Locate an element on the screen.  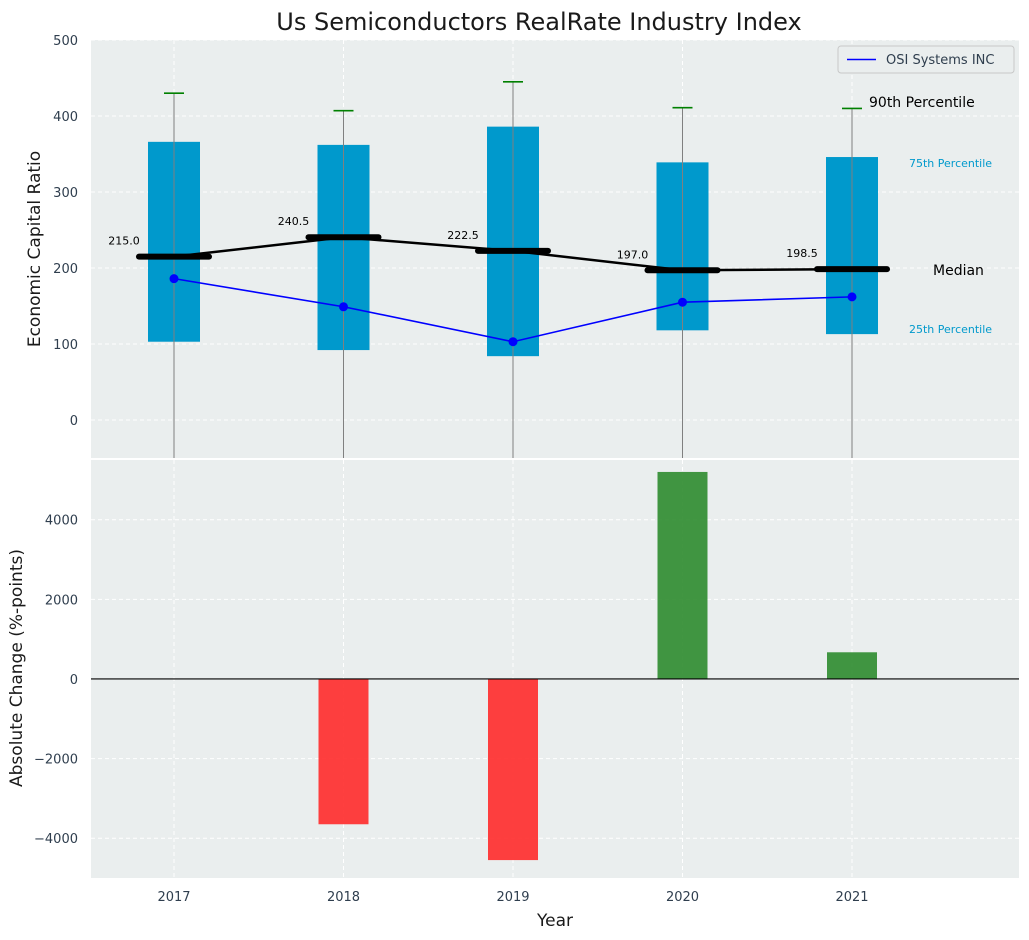
company-point-2017 is located at coordinates (174, 279).